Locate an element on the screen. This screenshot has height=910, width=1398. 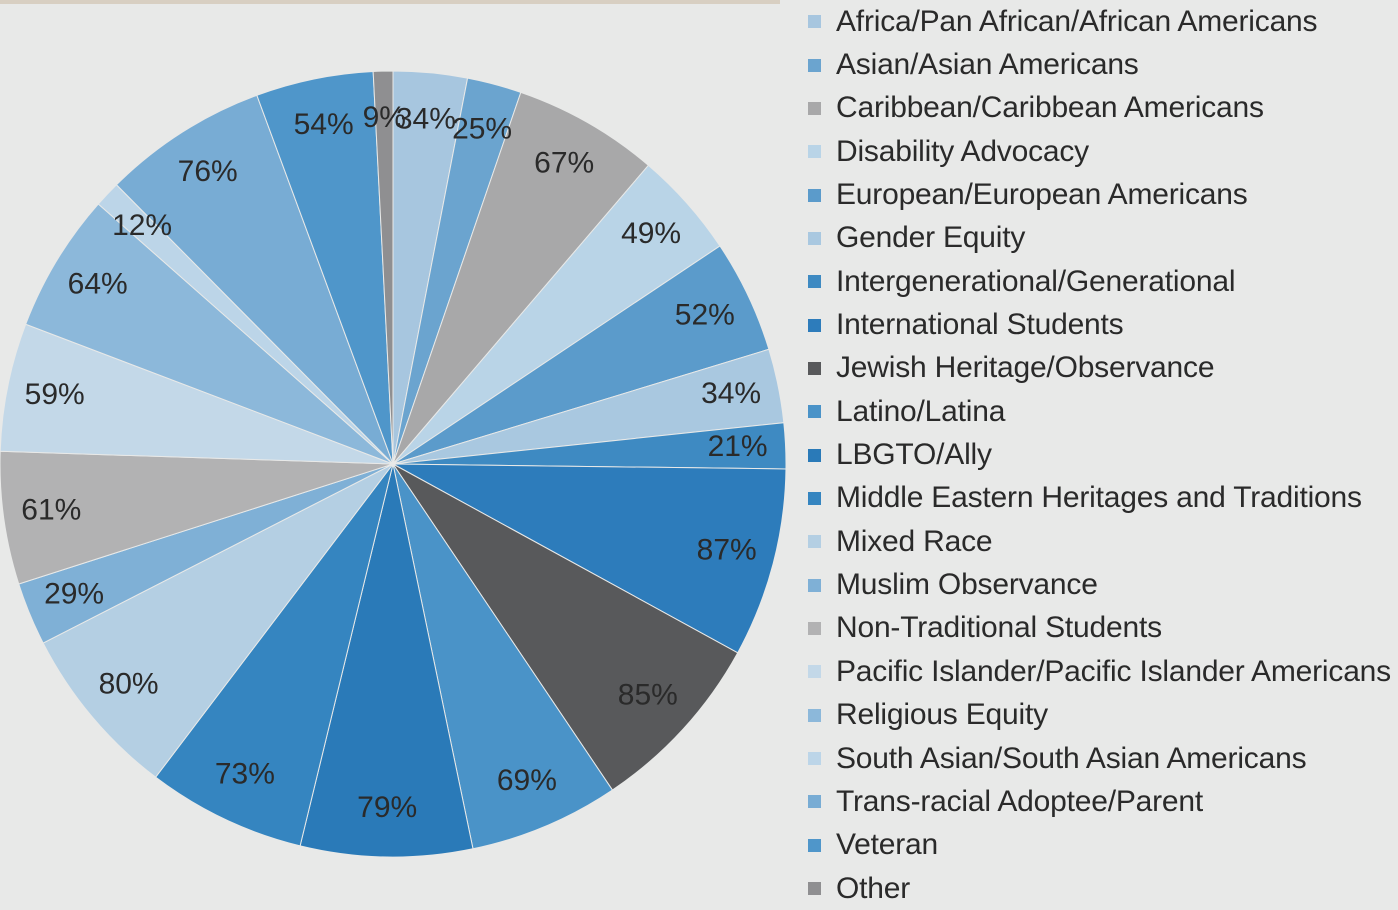
legend-label: Mixed Race is located at coordinates (914, 541).